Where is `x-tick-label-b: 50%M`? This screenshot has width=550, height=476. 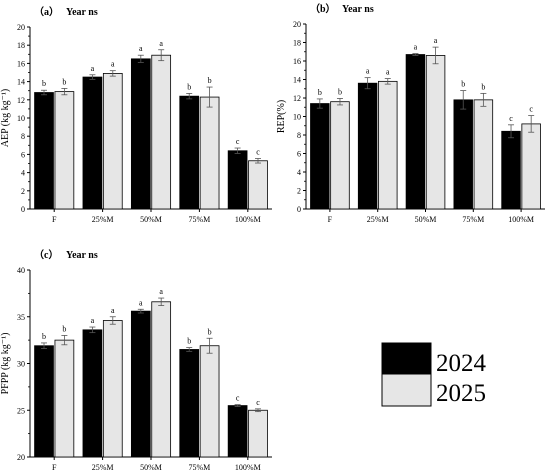 x-tick-label-b: 50%M is located at coordinates (426, 219).